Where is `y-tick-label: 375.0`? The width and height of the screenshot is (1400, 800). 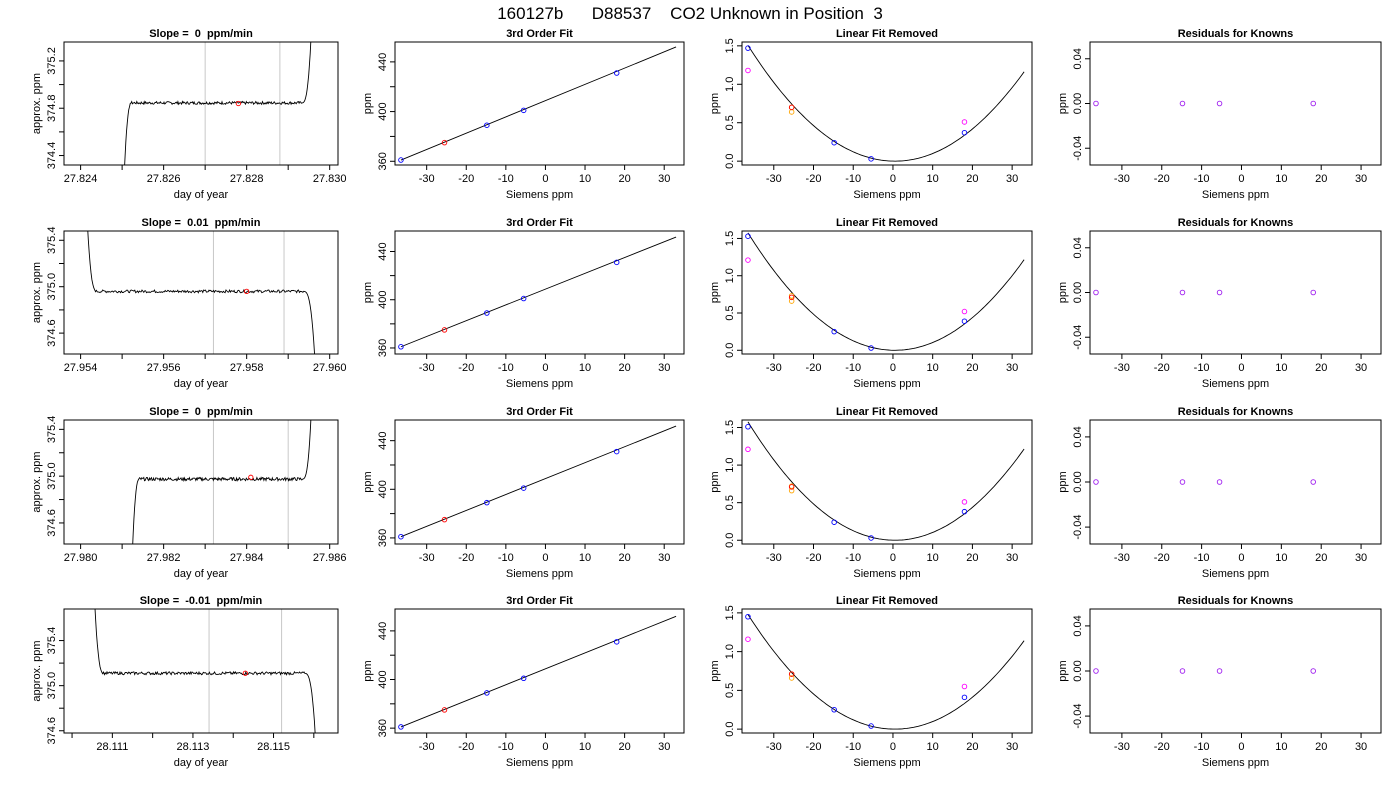
y-tick-label: 375.0 is located at coordinates (52, 686).